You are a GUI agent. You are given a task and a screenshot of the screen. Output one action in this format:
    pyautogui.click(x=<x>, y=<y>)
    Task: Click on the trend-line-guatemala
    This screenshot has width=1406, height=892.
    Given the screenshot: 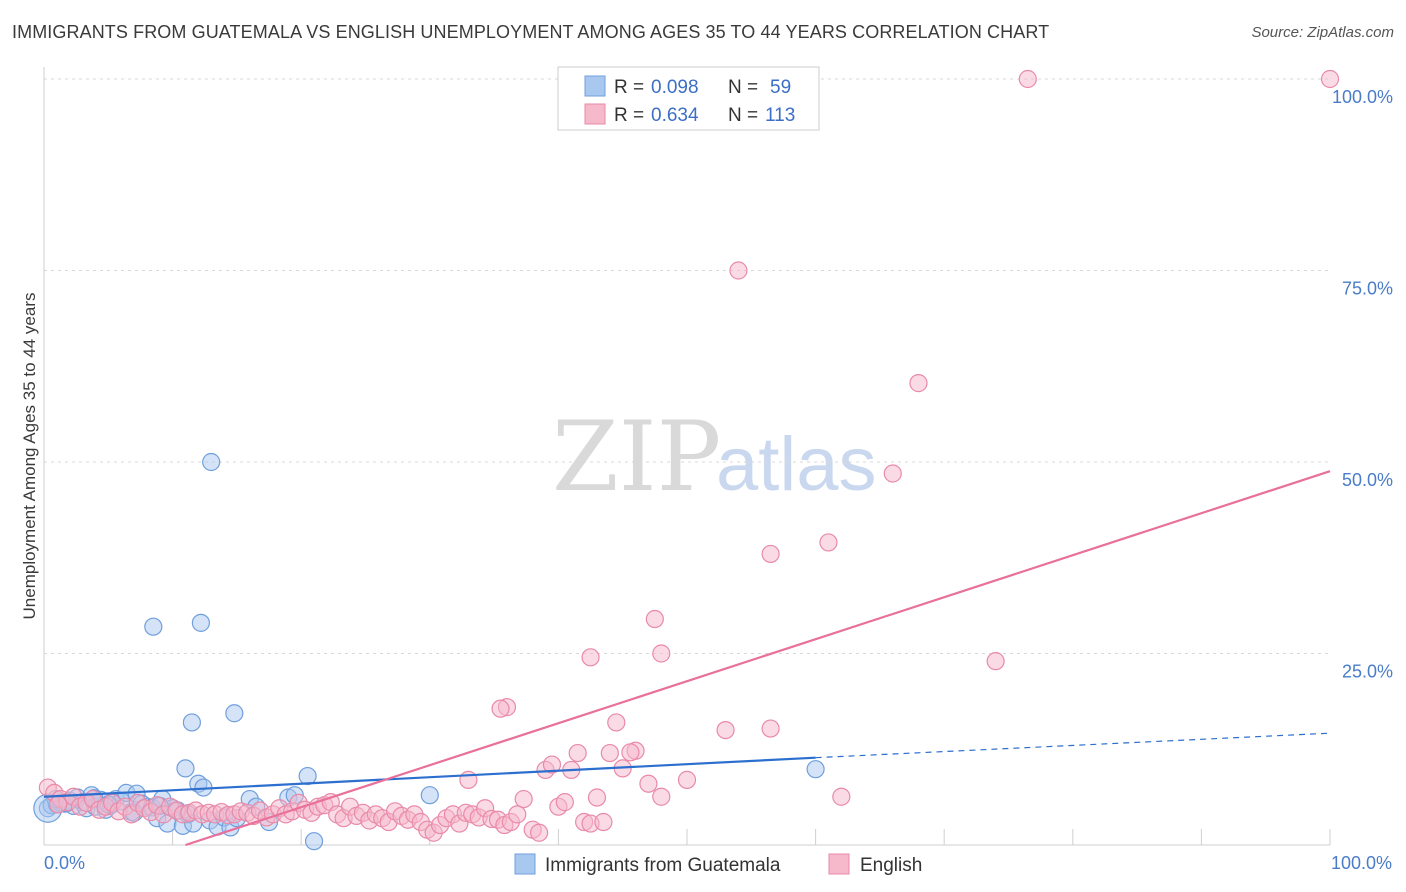 What is the action you would take?
    pyautogui.click(x=429, y=777)
    